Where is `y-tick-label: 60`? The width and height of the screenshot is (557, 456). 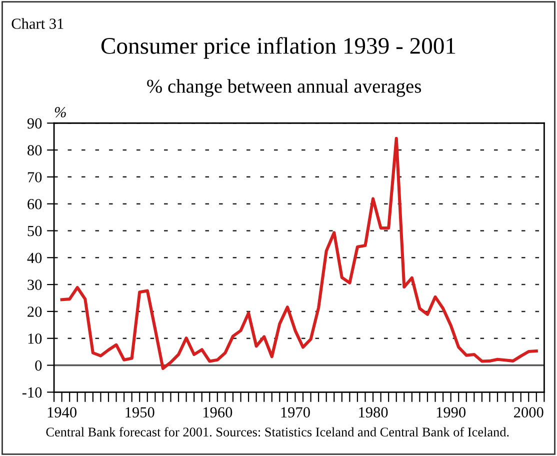
y-tick-label: 60 is located at coordinates (35, 204).